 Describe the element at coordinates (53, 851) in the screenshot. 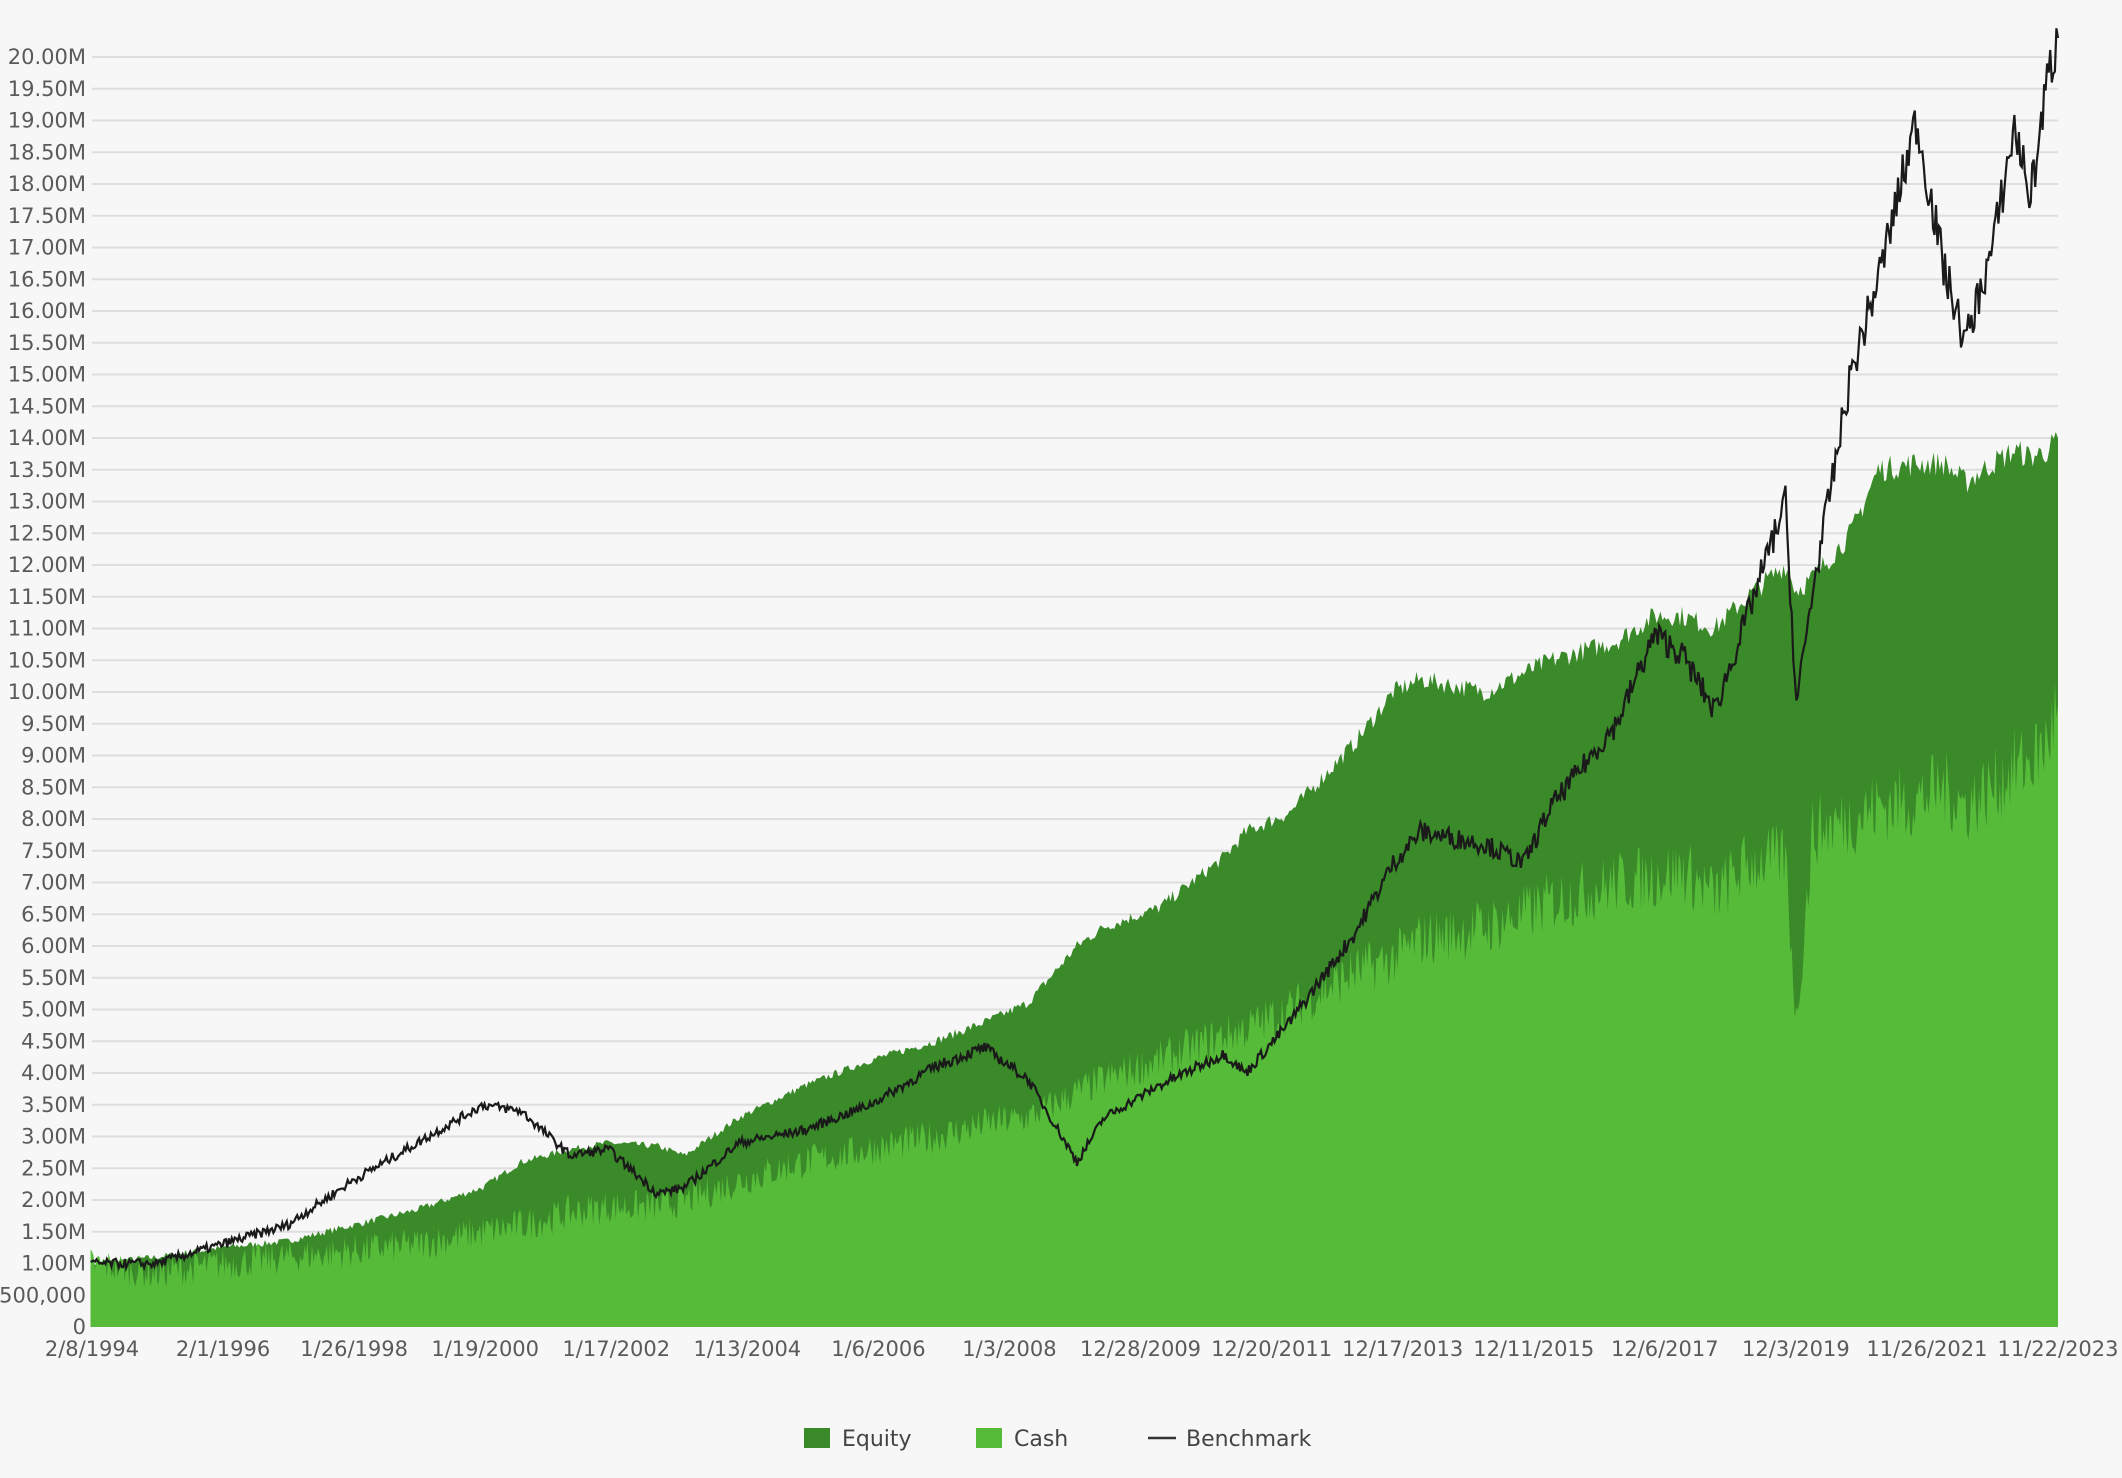

I see `y-tick-label: 7.50M` at that location.